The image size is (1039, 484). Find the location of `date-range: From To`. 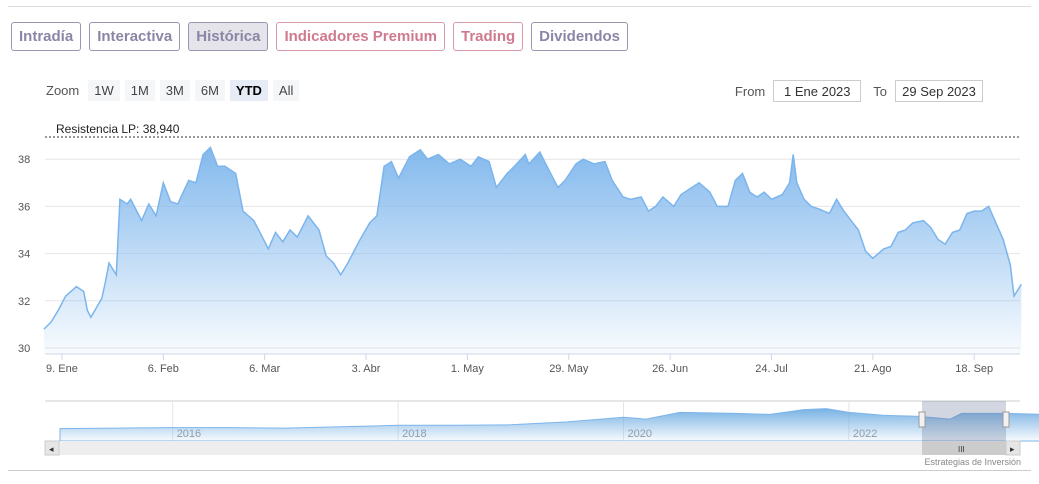

date-range: From To is located at coordinates (859, 91).